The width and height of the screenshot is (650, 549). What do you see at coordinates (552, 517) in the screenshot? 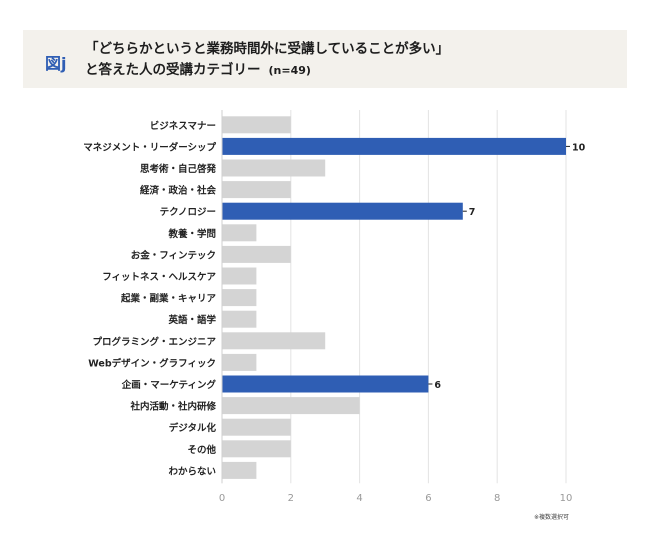
I see `footnote: ※複数選択可` at bounding box center [552, 517].